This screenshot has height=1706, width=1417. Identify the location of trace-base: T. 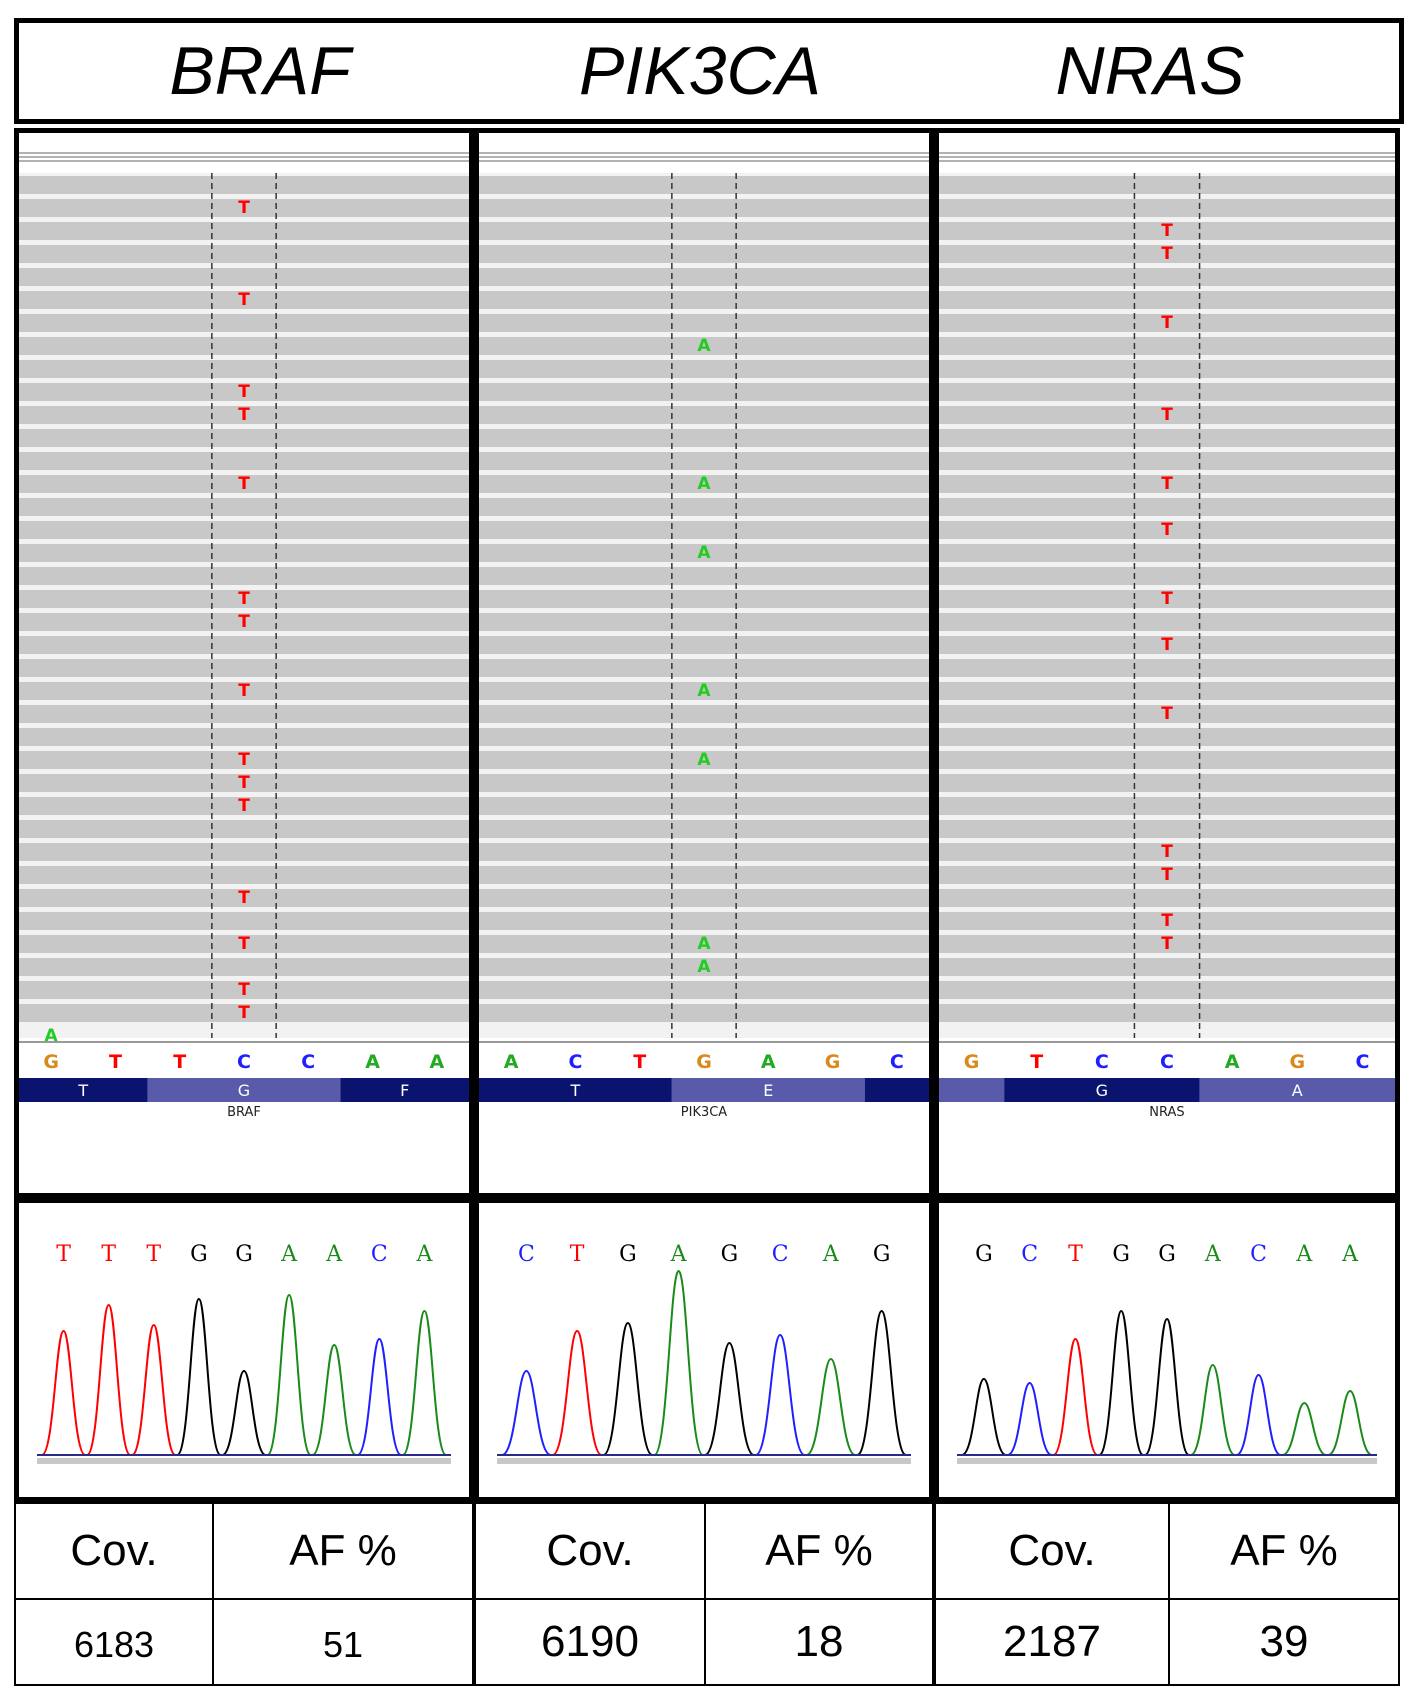
(577, 1254).